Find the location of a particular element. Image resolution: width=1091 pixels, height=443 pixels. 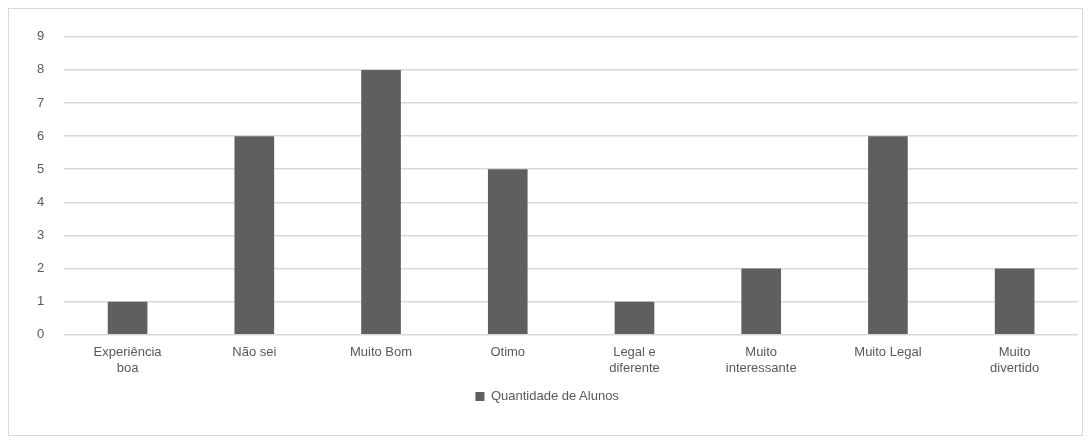

x-tick-label: Muito Bom is located at coordinates (381, 352).